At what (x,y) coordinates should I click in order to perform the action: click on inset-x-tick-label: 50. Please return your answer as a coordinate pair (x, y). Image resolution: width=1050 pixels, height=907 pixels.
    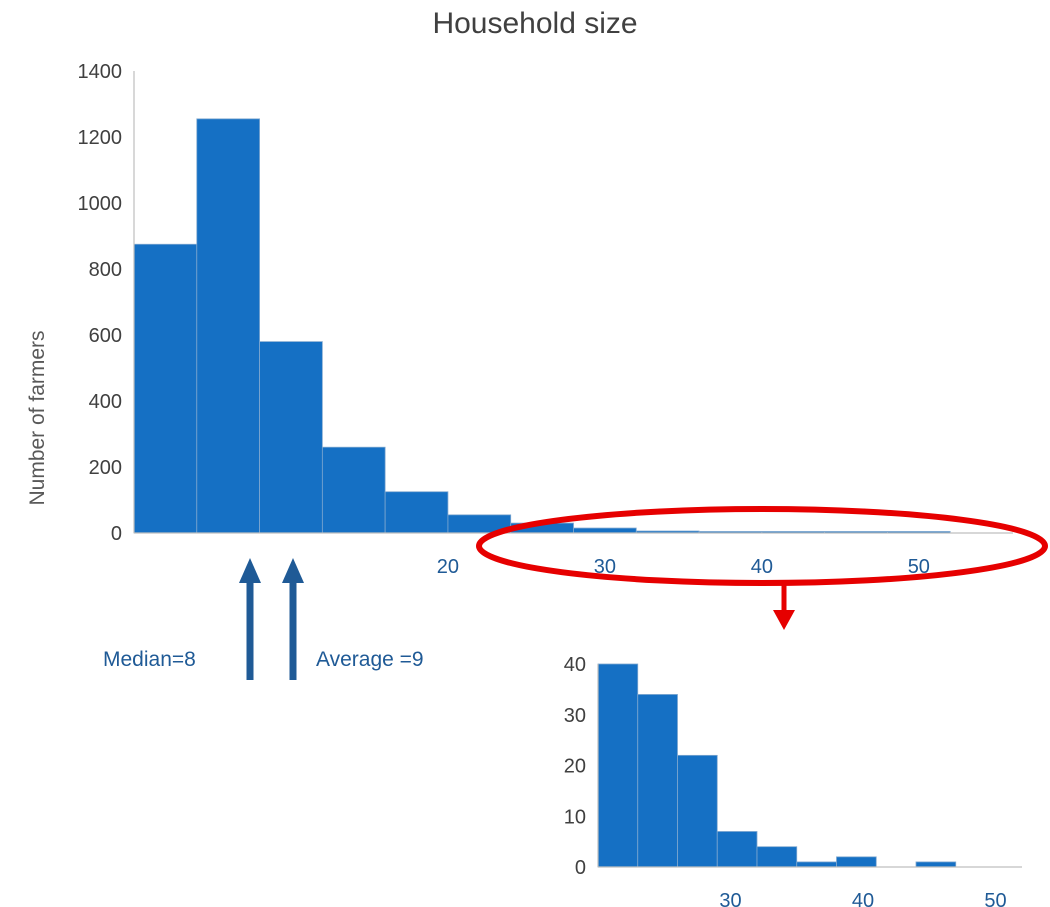
    Looking at the image, I should click on (995, 898).